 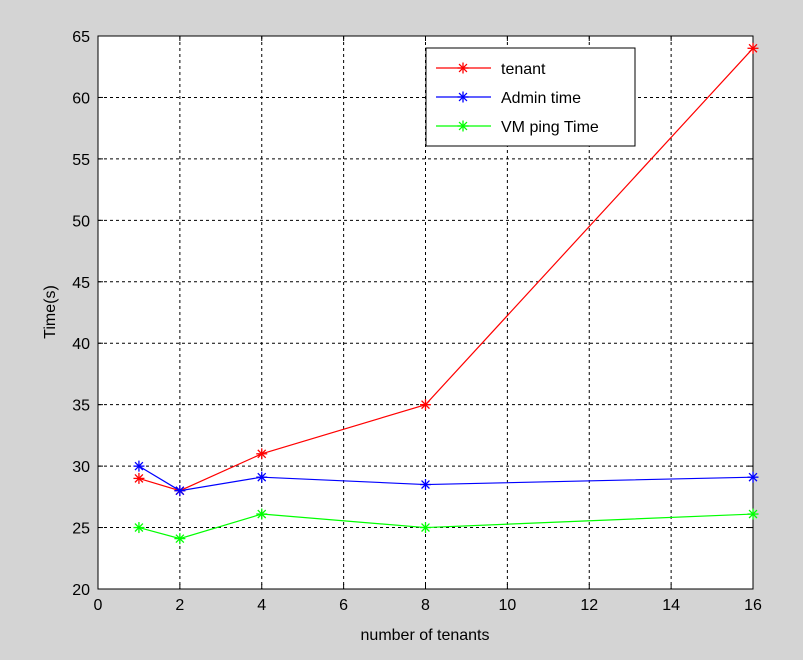 I want to click on y-tick-label: 40, so click(x=81, y=344).